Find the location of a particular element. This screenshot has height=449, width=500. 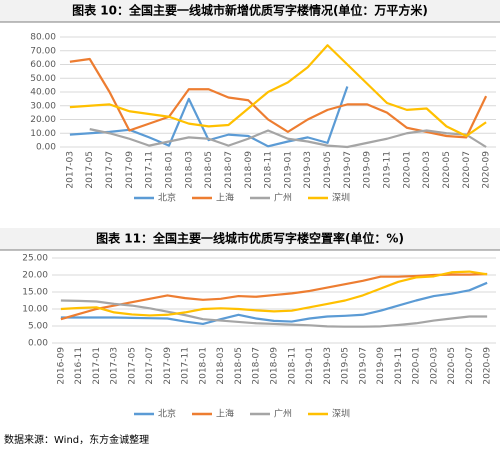

y-tick-label: 70.00 is located at coordinates (43, 51).